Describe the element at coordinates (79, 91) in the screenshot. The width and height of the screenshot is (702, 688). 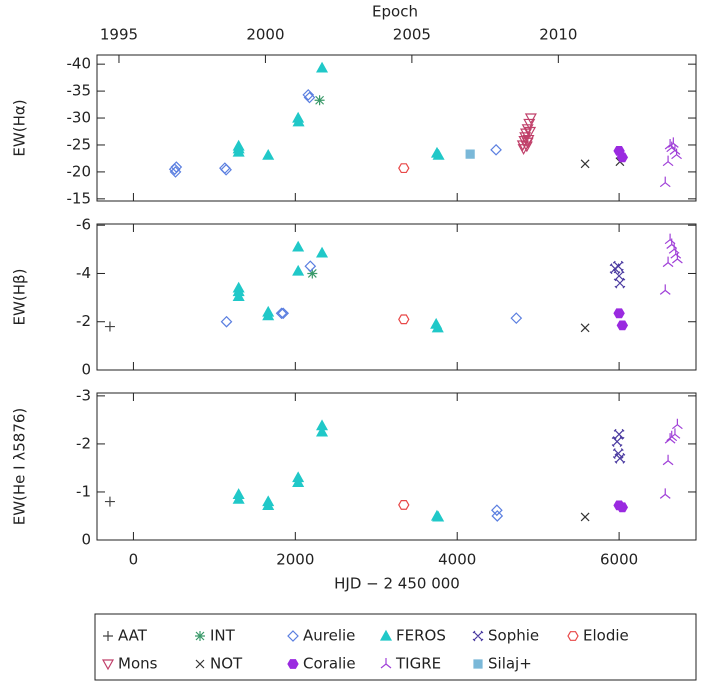
I see `y-tick-label: -35` at that location.